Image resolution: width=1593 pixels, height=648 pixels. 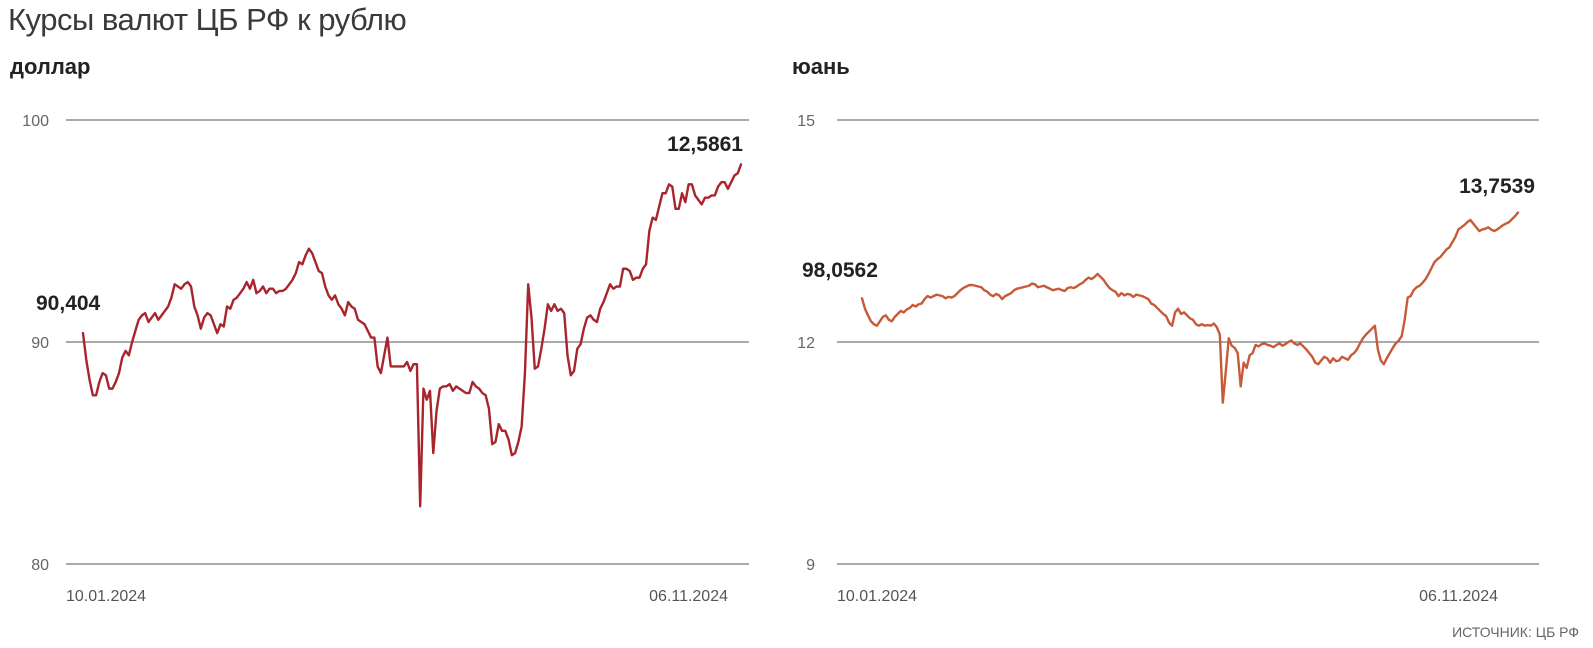 What do you see at coordinates (1458, 596) in the screenshot?
I see `cny-x-end-label: 06.11.2024` at bounding box center [1458, 596].